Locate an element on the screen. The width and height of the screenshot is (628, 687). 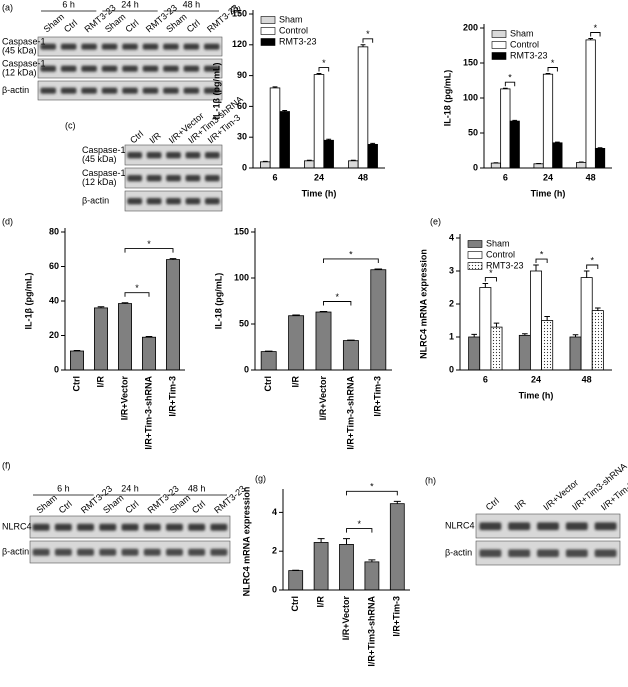
legend-label: RMT3-23 is located at coordinates (298, 41).